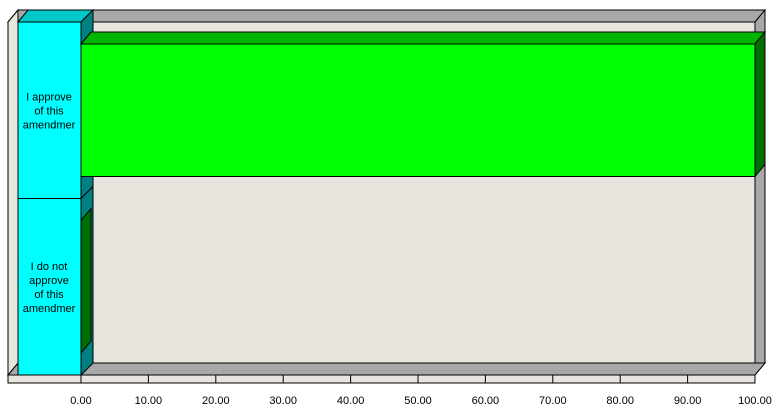 This screenshot has width=775, height=413. I want to click on x-tick-label: 70.00, so click(553, 401).